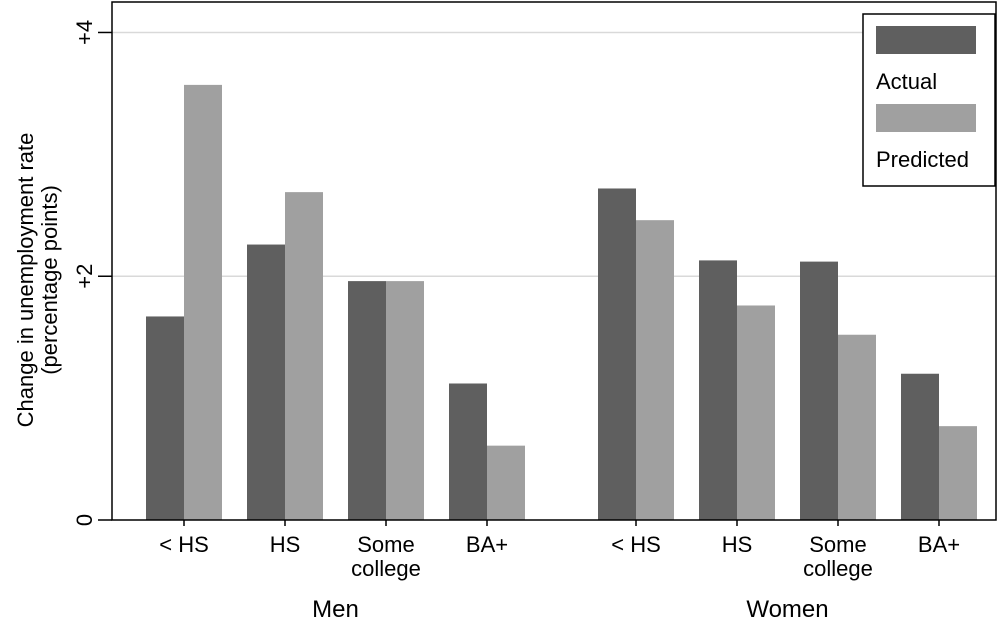  What do you see at coordinates (49, 280) in the screenshot?
I see `y-axis-label: (percentage points)` at bounding box center [49, 280].